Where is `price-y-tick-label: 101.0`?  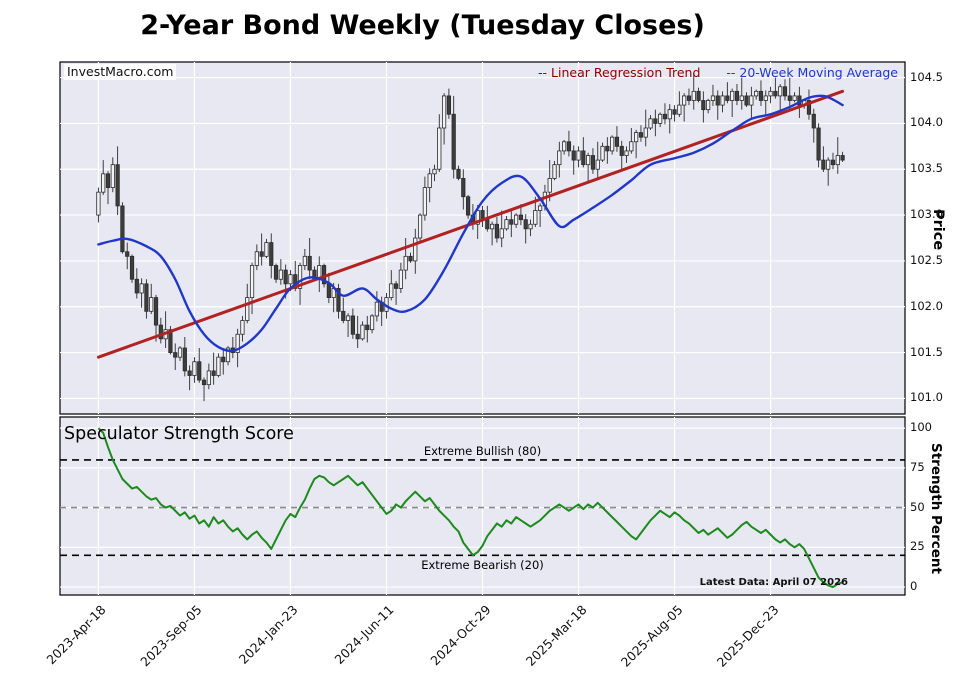
price-y-tick-label: 101.0 is located at coordinates (926, 397).